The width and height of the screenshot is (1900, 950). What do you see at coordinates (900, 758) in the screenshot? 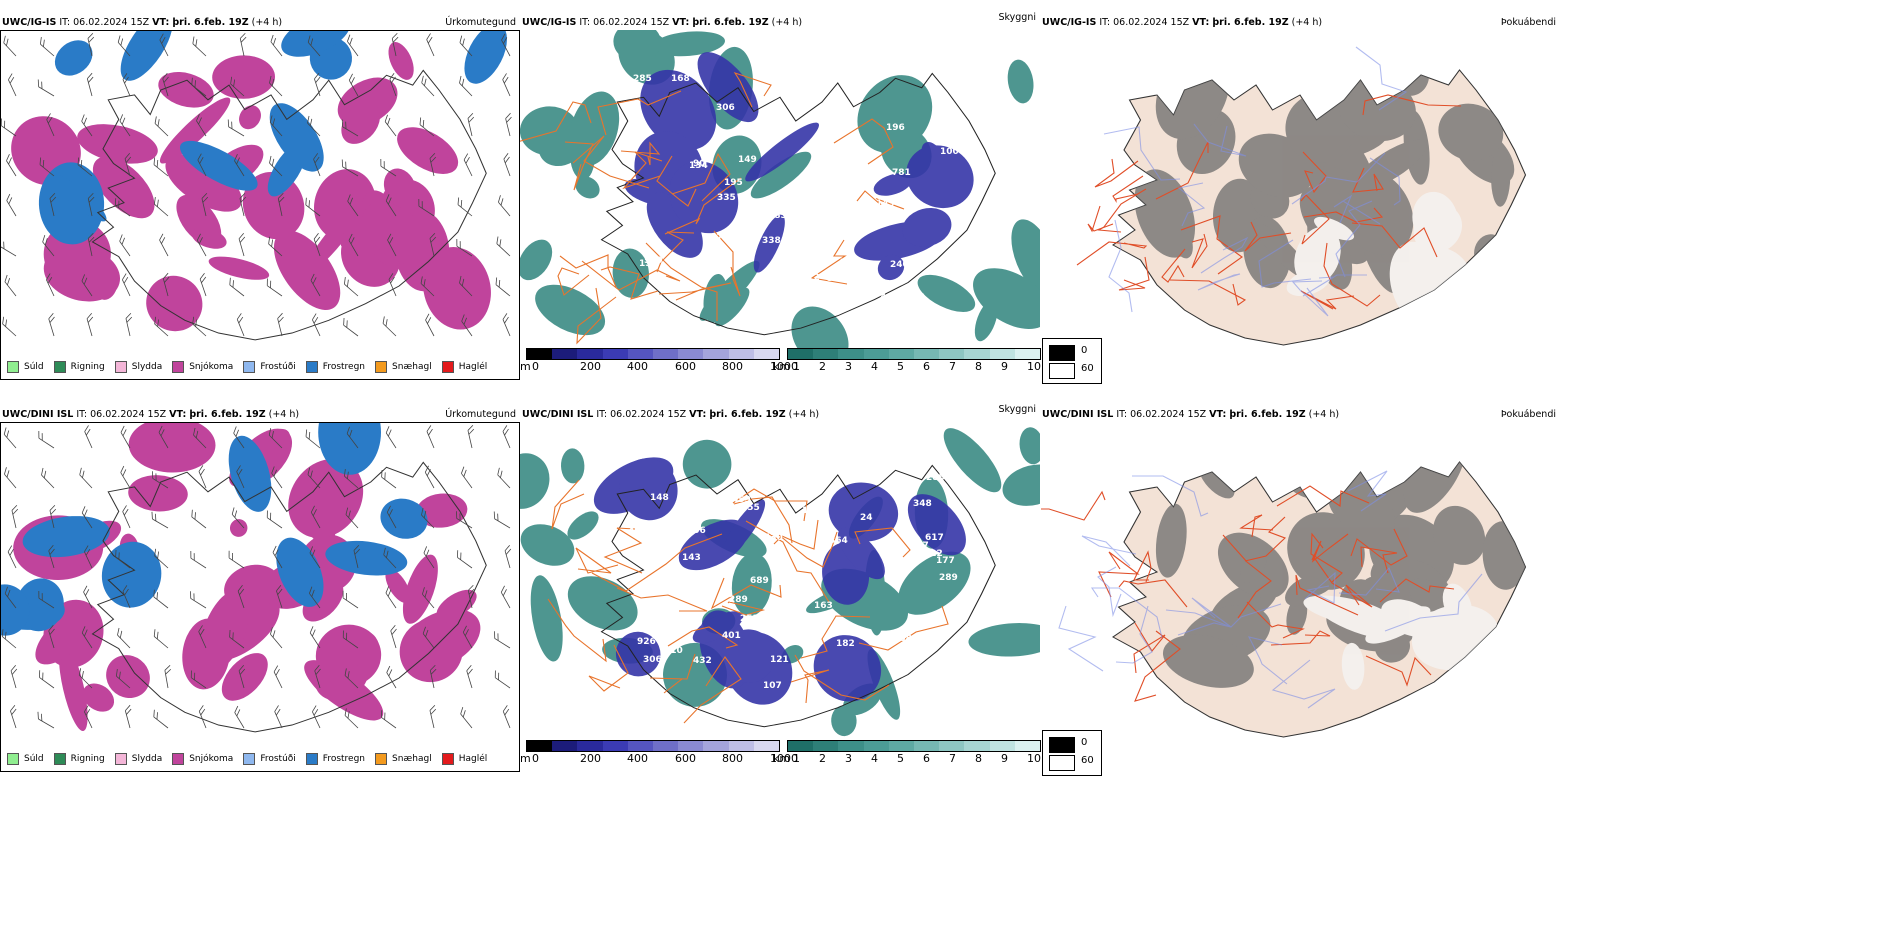
I see `scale-tick-label: 5` at bounding box center [900, 758].